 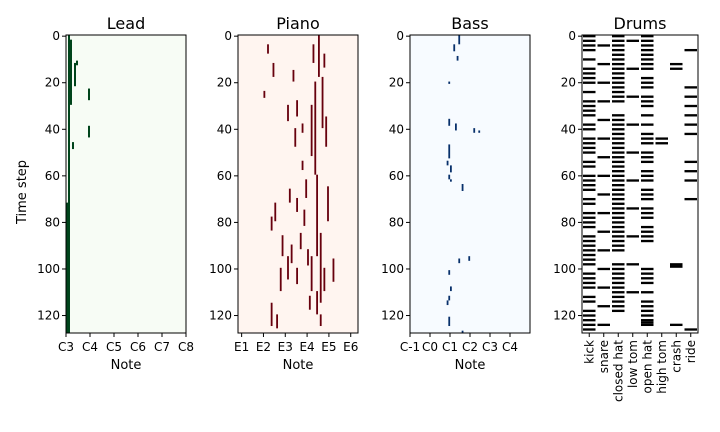 What do you see at coordinates (647, 367) in the screenshot?
I see `drums-category-label-open-hat: open hat` at bounding box center [647, 367].